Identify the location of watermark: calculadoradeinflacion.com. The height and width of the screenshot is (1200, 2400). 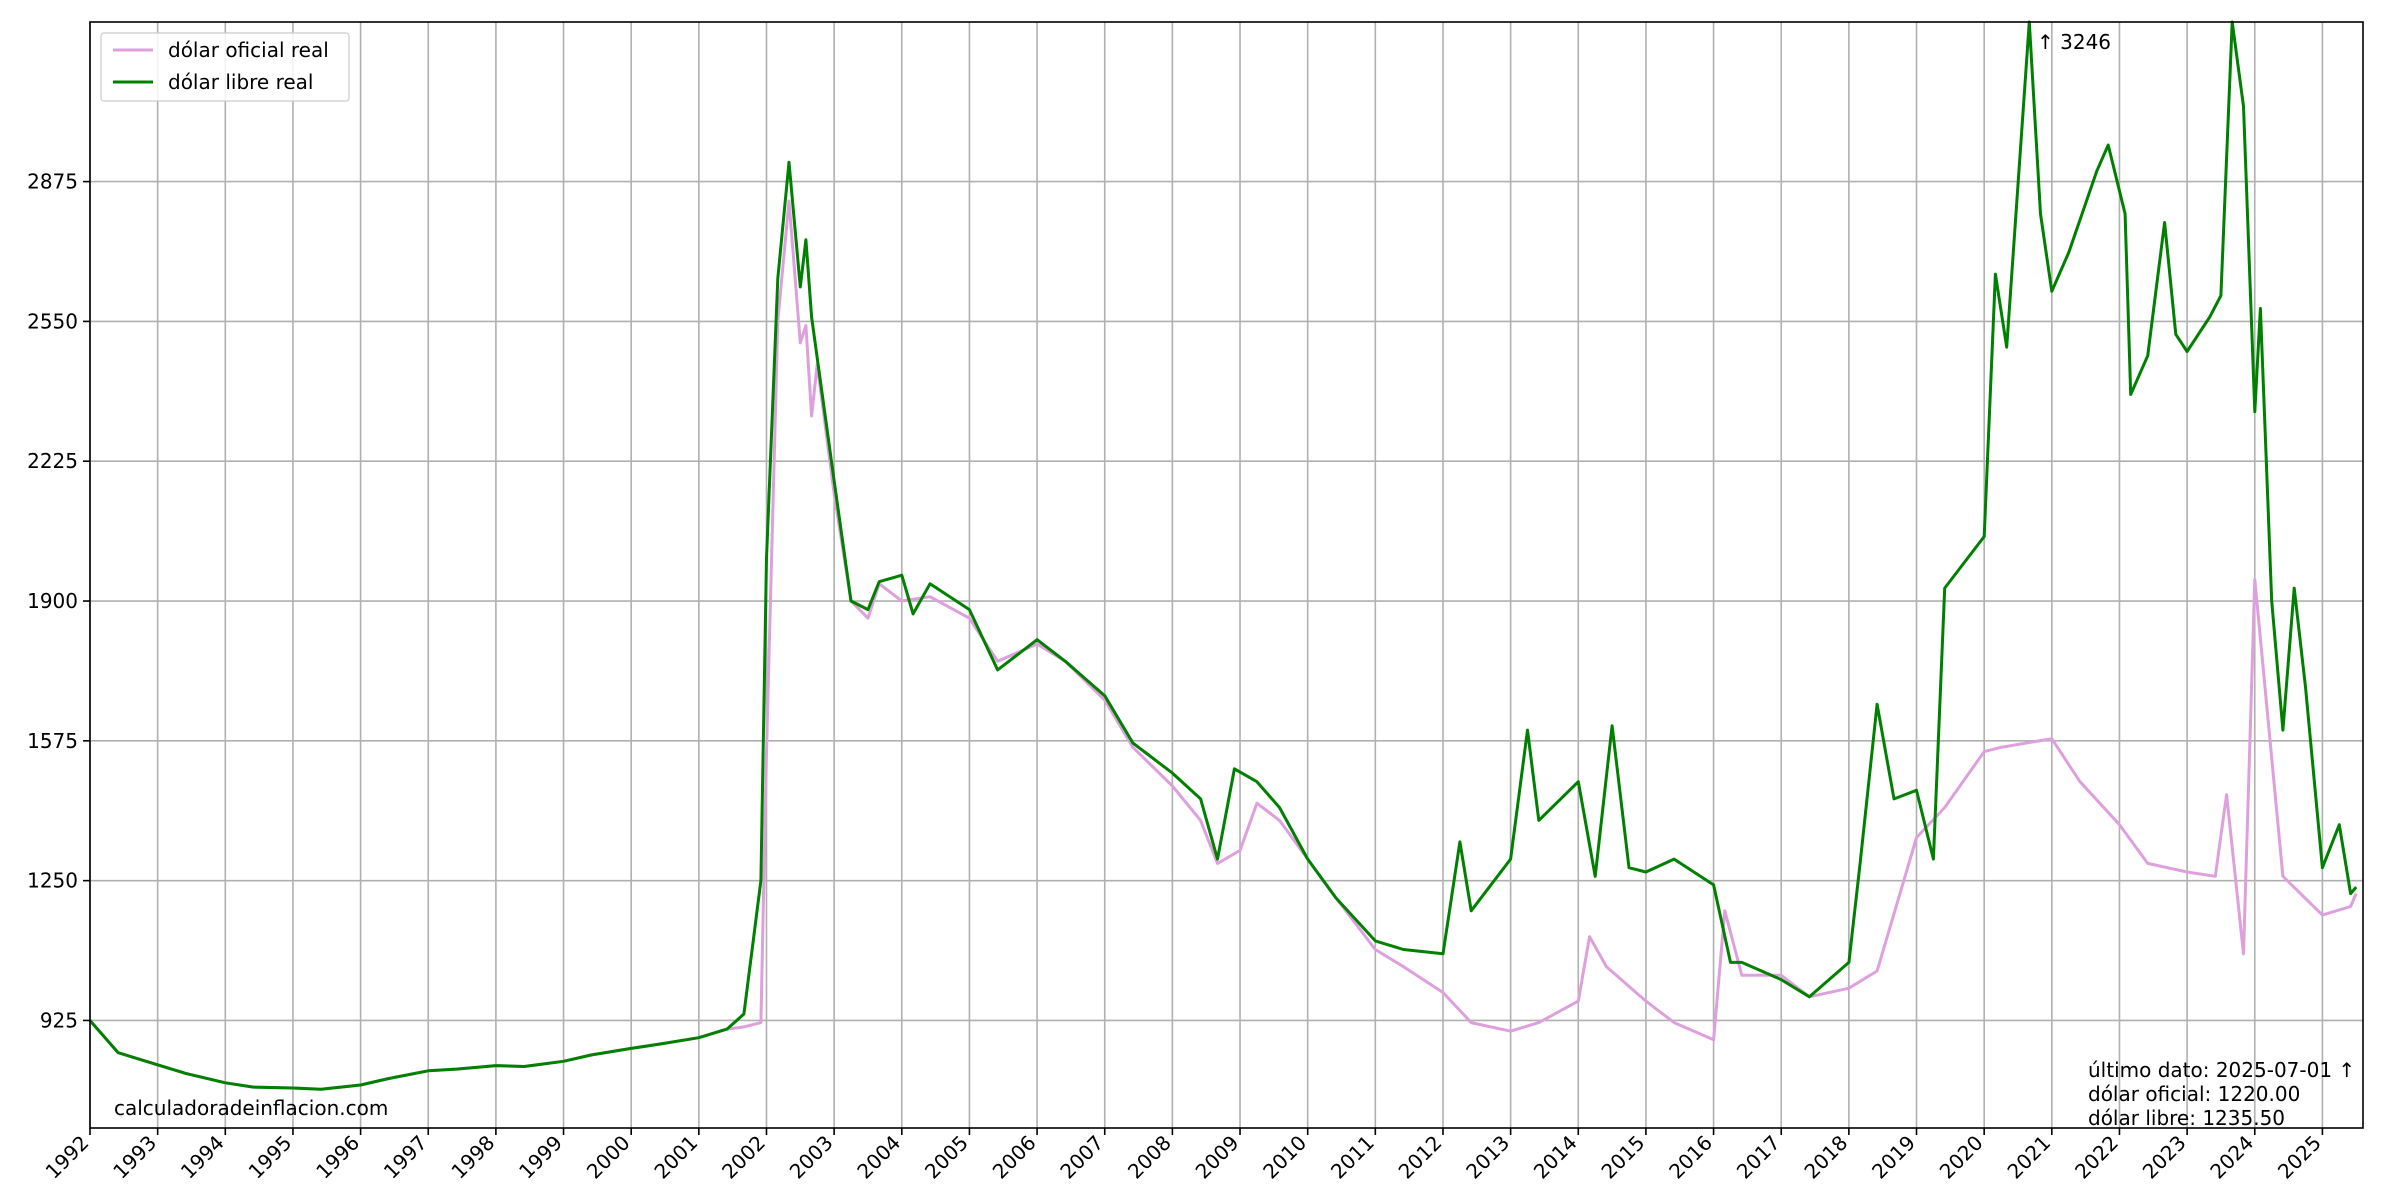
(251, 1108).